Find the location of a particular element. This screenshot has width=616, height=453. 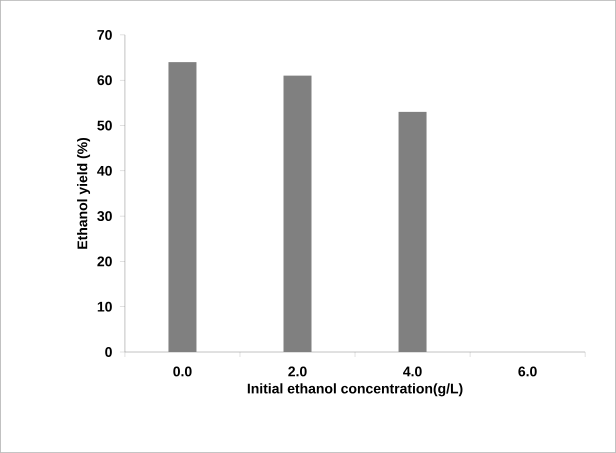

x-tick-label: 0.0 is located at coordinates (182, 371).